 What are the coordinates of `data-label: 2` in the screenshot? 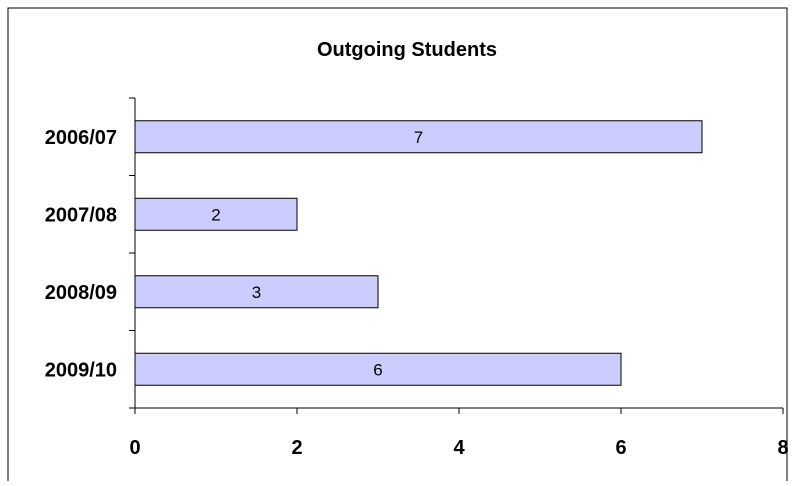 It's located at (215, 214).